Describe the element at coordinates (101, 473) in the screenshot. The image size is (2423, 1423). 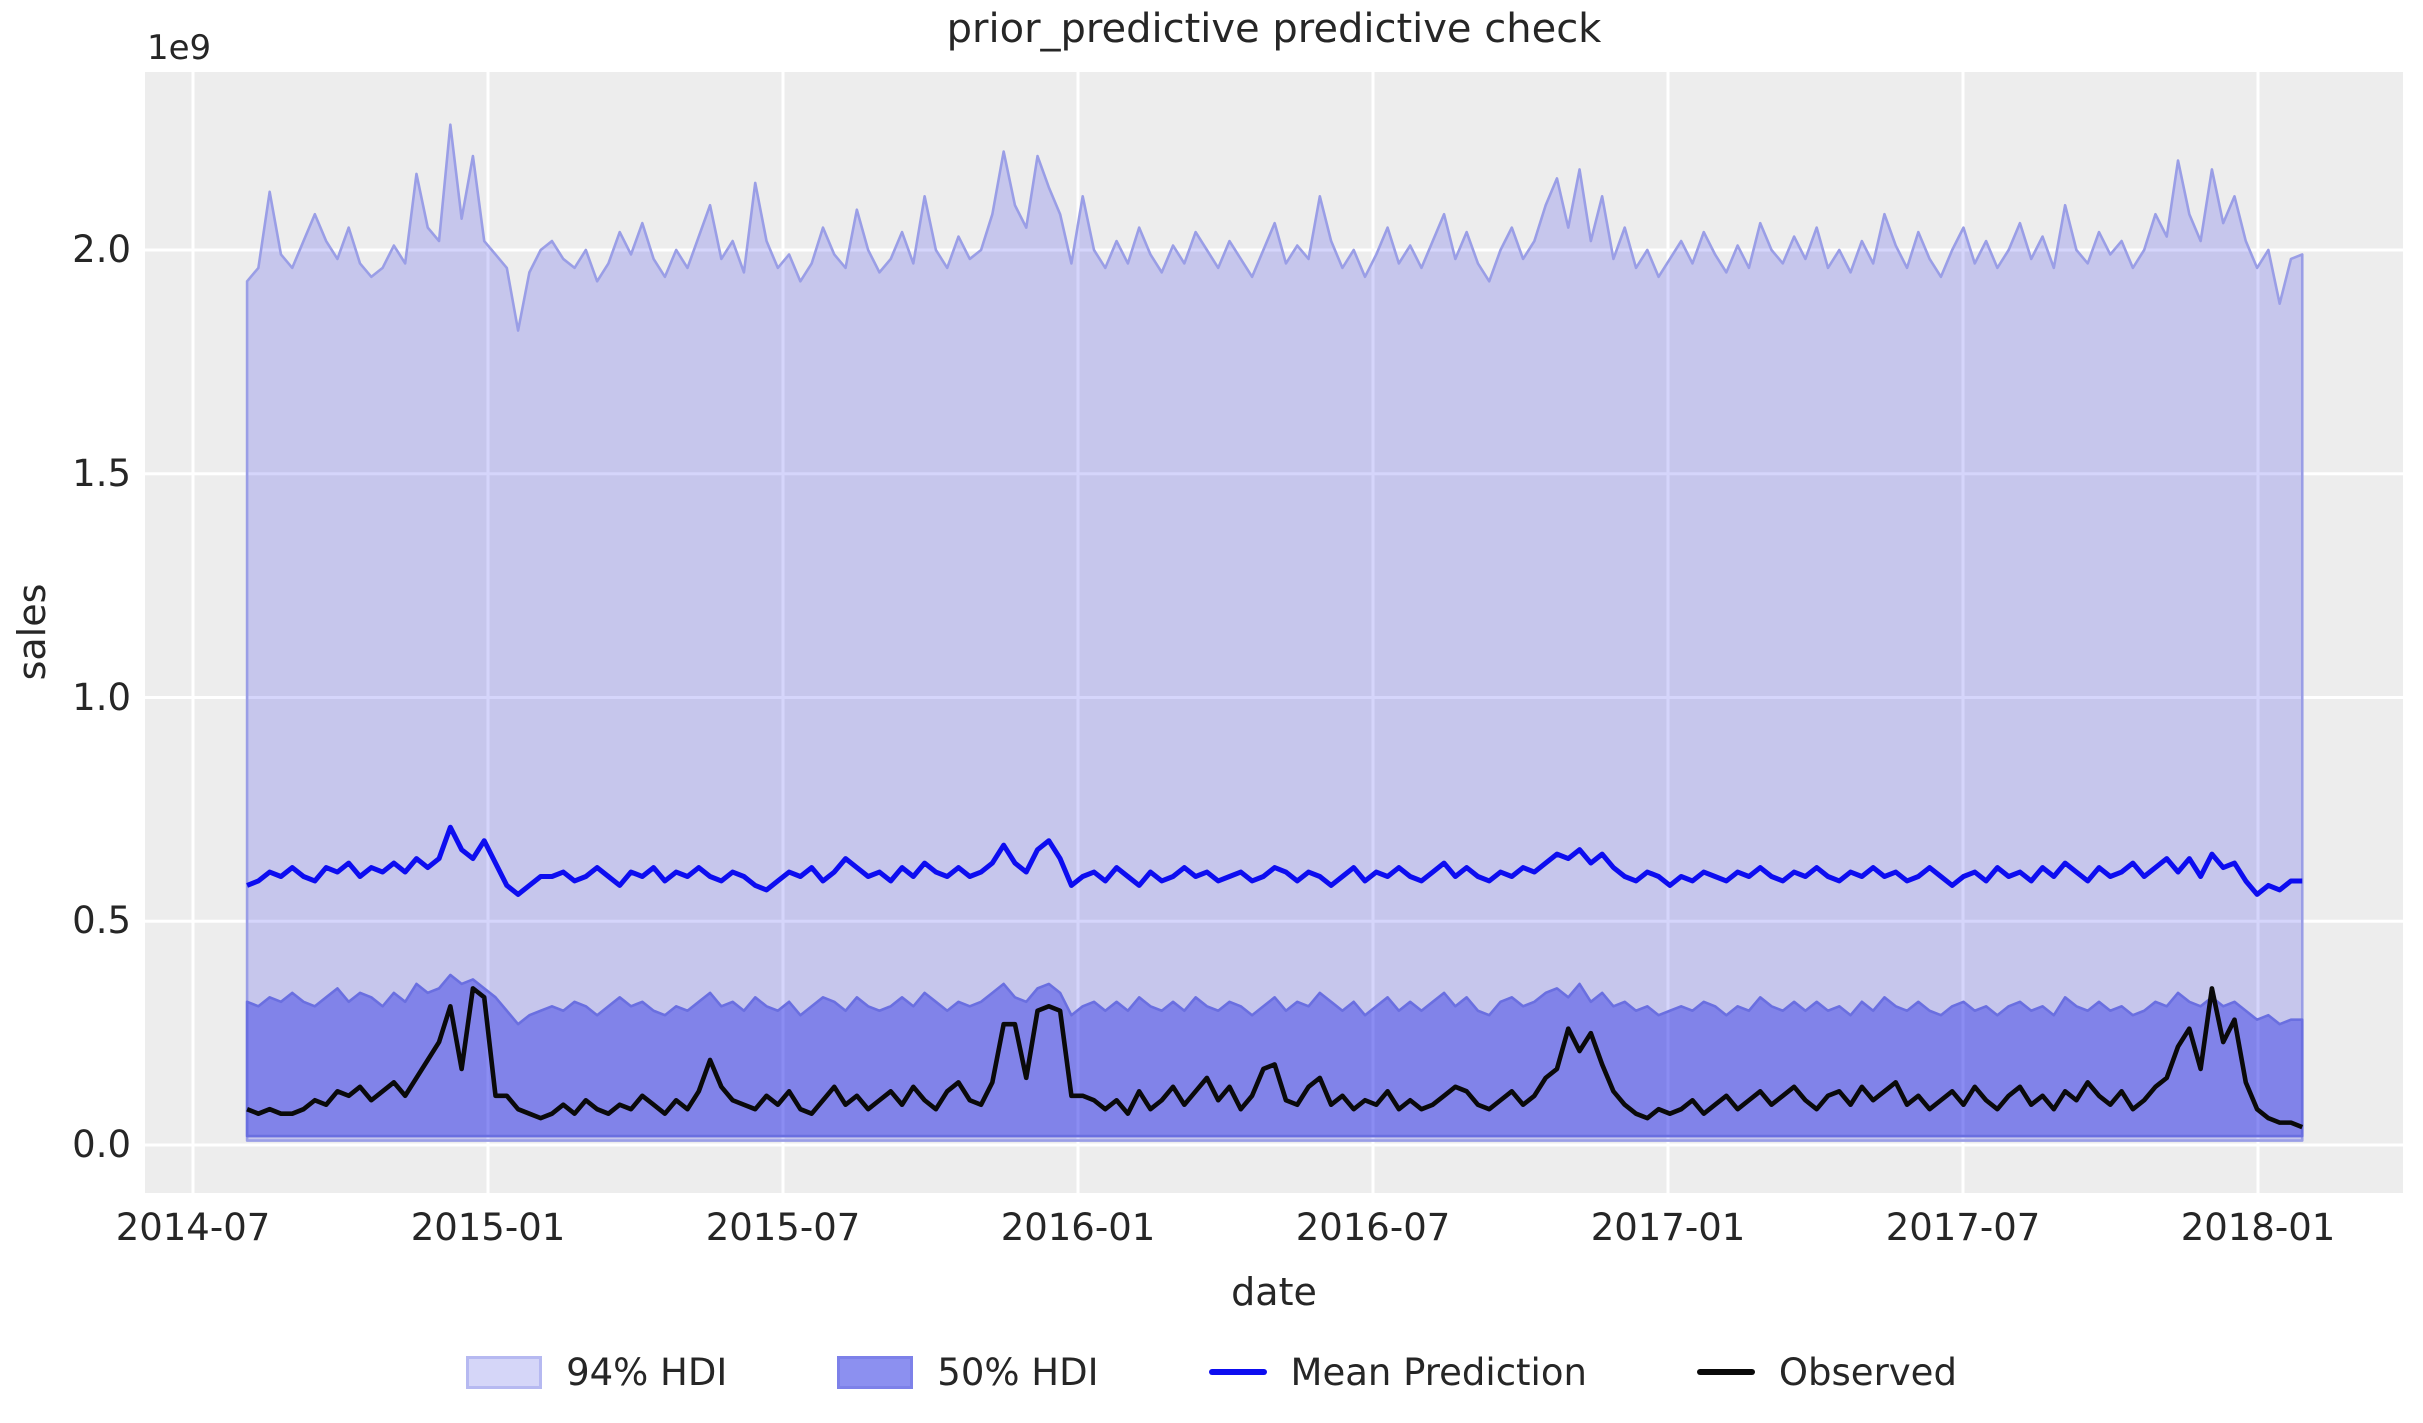
I see `y-tick-label-1.5: 1.5` at that location.